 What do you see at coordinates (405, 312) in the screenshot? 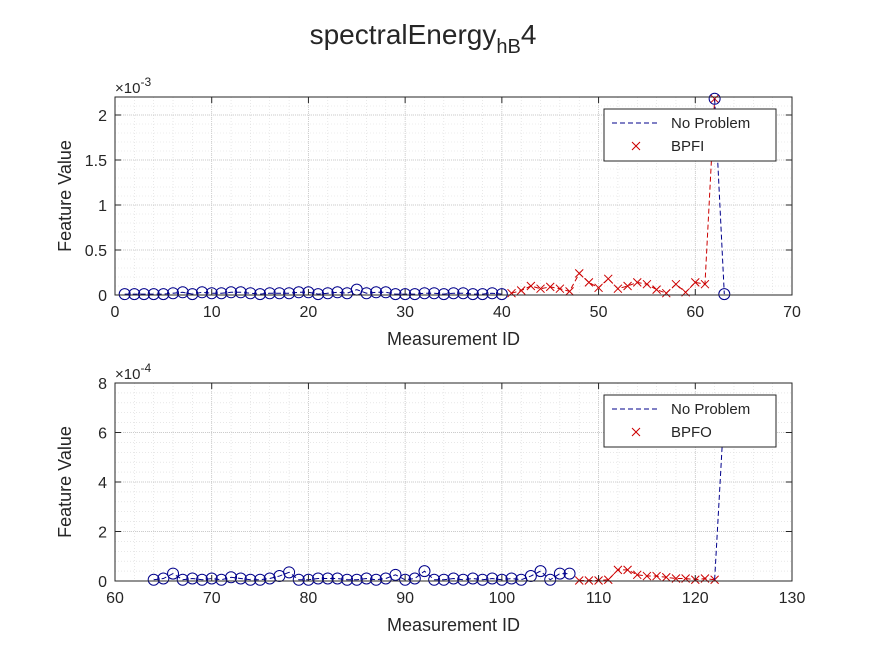
I see `x-tick-label: 30` at bounding box center [405, 312].